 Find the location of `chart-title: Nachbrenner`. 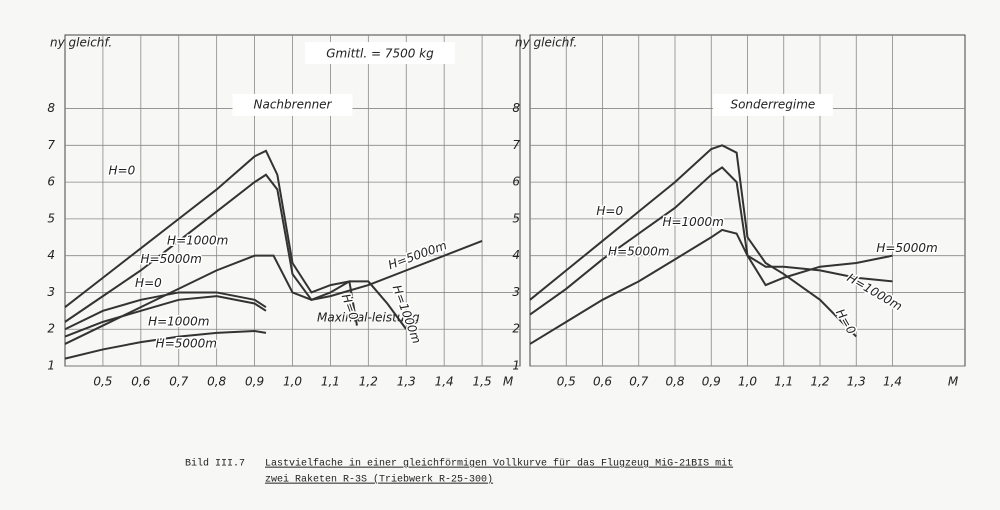

chart-title: Nachbrenner is located at coordinates (293, 104).